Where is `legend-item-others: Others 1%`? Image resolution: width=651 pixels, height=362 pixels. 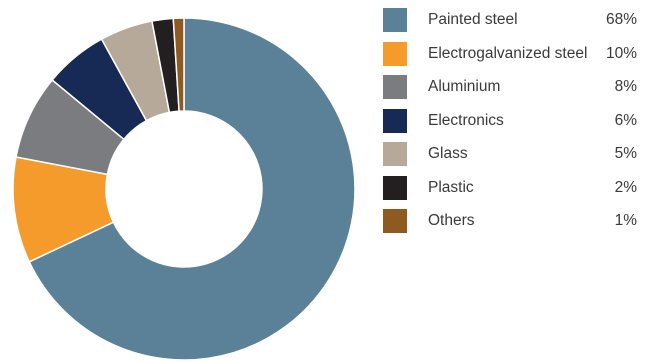 legend-item-others: Others 1% is located at coordinates (514, 224).